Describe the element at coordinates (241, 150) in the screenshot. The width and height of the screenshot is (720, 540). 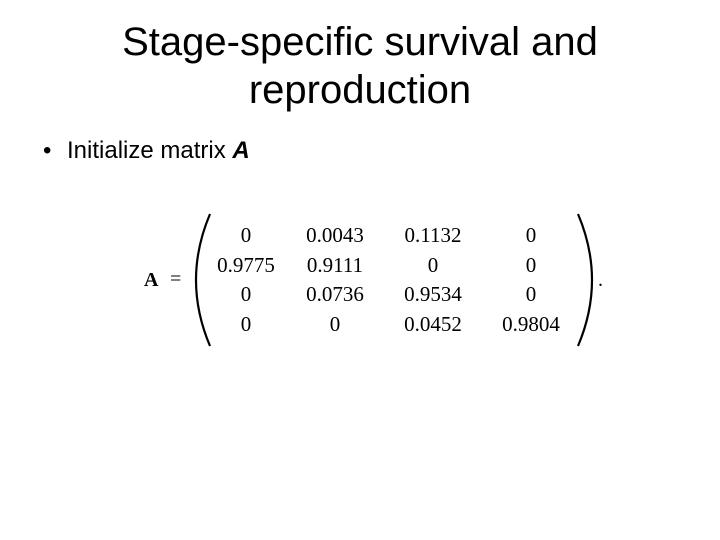
I see `bullet-matrix-symbol: A` at that location.